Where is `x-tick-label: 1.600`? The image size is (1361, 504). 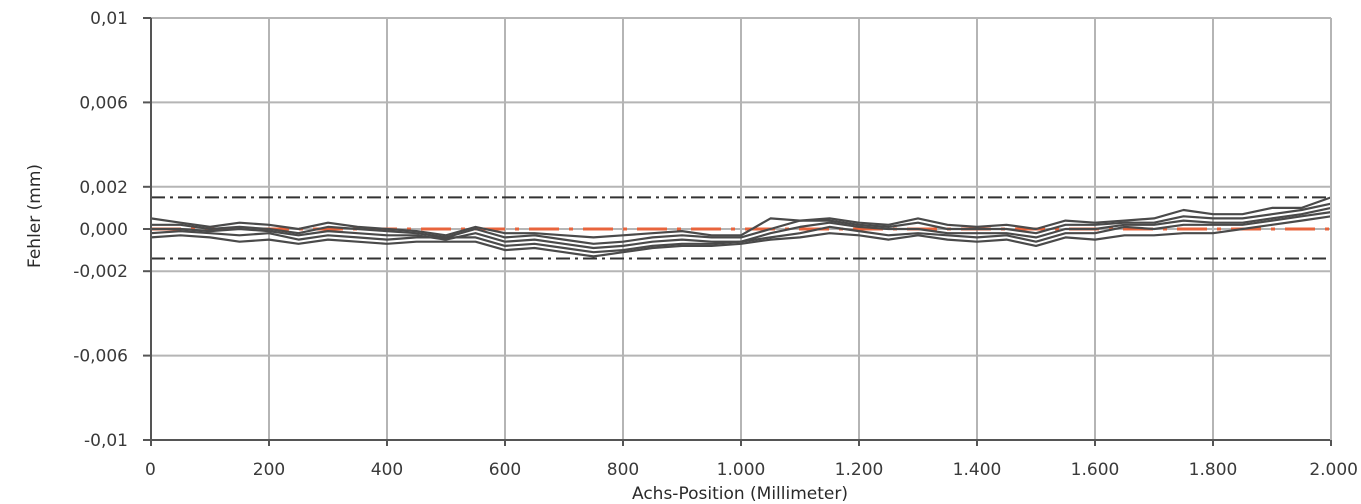 x-tick-label: 1.600 is located at coordinates (1095, 470).